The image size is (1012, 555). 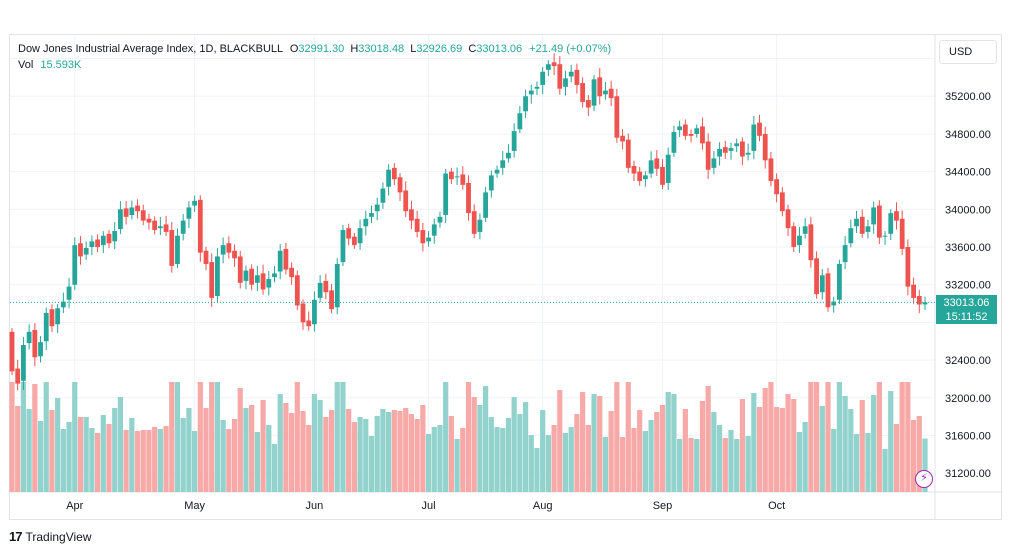 I want to click on x-tick-label: Jul, so click(x=429, y=506).